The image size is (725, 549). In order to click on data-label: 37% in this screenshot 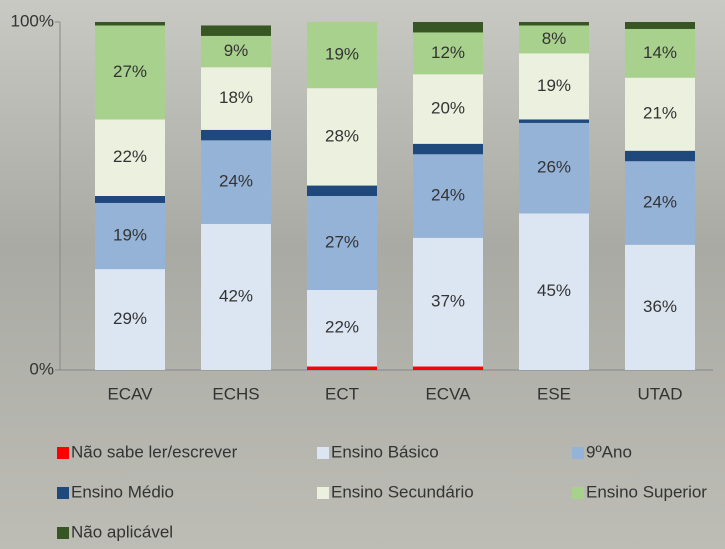, I will do `click(448, 301)`.